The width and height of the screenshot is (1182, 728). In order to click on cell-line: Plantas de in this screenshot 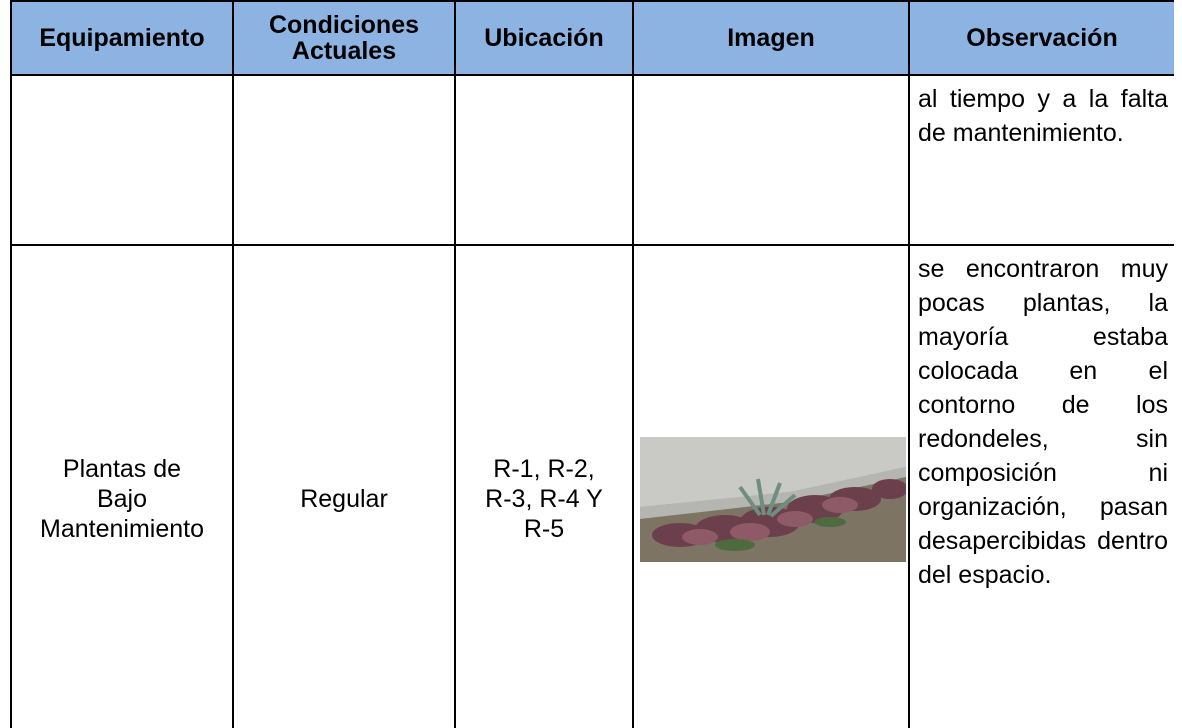, I will do `click(122, 469)`.